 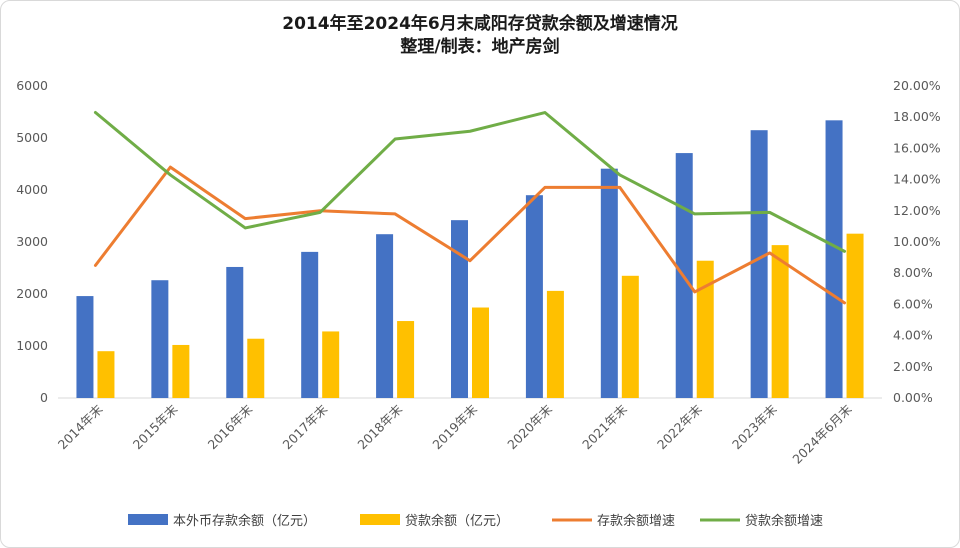 I want to click on x-tick-label: 2021年末, so click(x=604, y=426).